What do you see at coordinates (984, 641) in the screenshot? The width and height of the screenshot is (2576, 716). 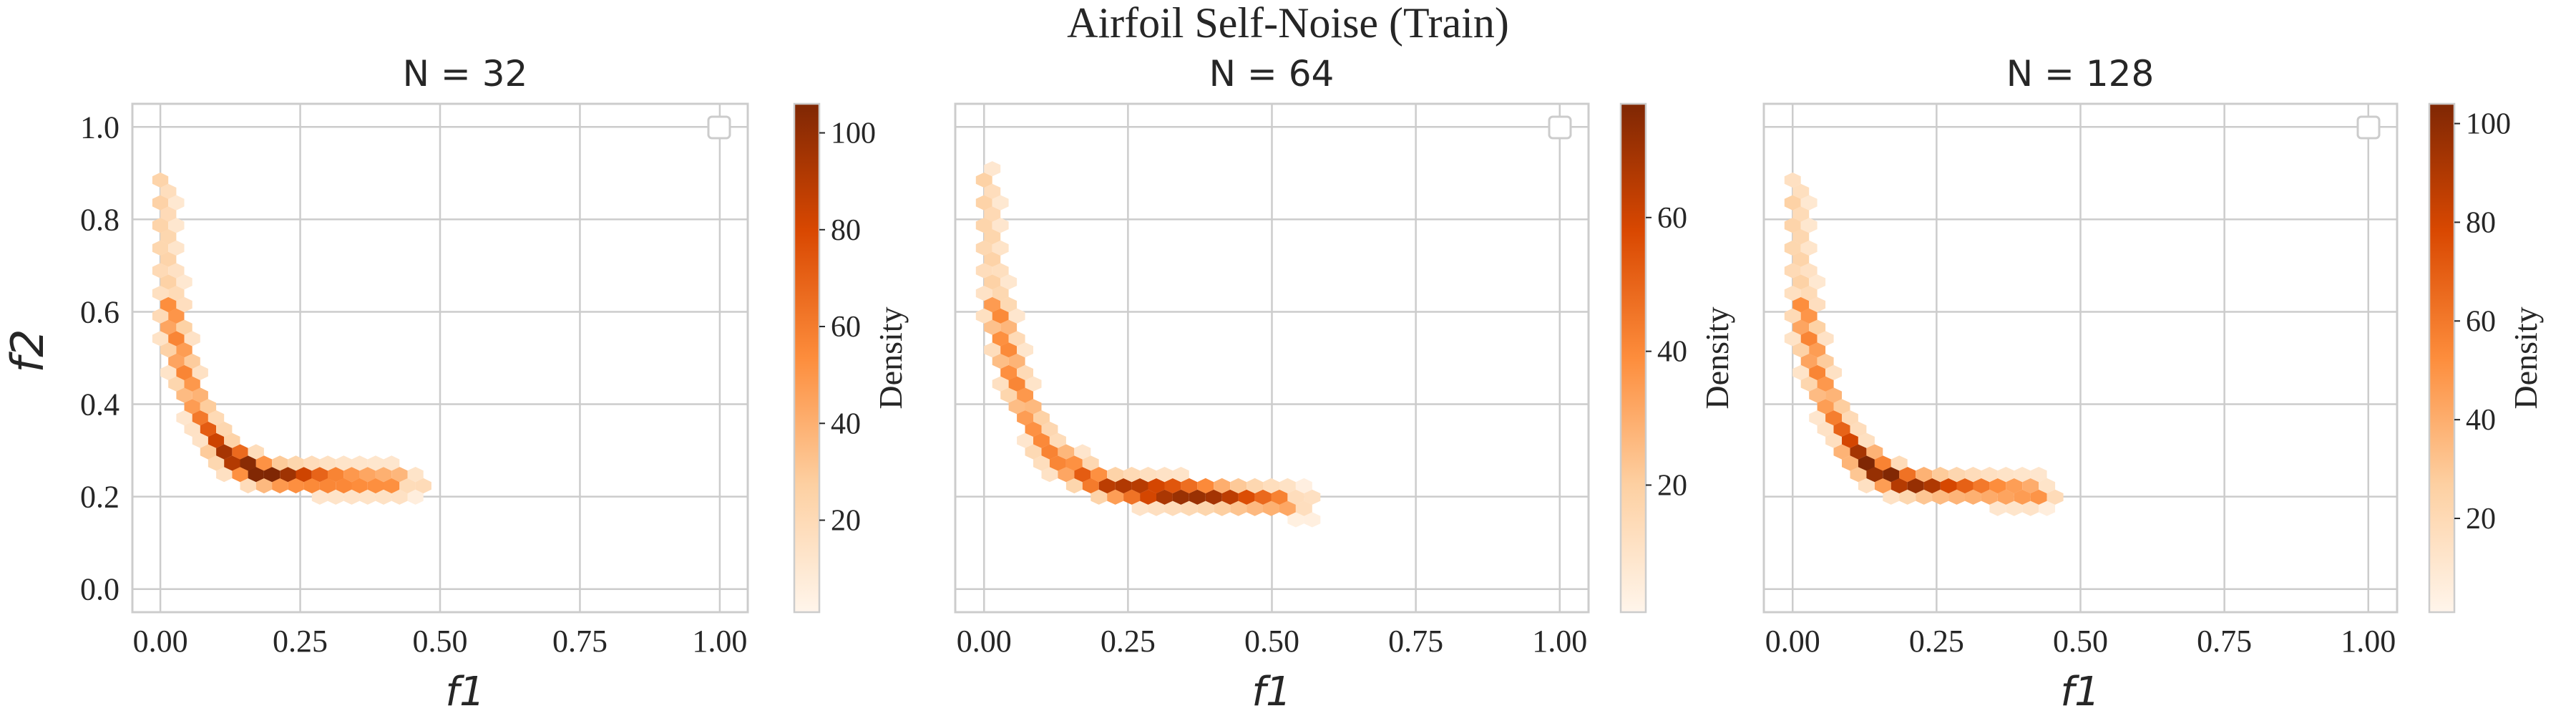 I see `x-tick-label: 0.00` at bounding box center [984, 641].